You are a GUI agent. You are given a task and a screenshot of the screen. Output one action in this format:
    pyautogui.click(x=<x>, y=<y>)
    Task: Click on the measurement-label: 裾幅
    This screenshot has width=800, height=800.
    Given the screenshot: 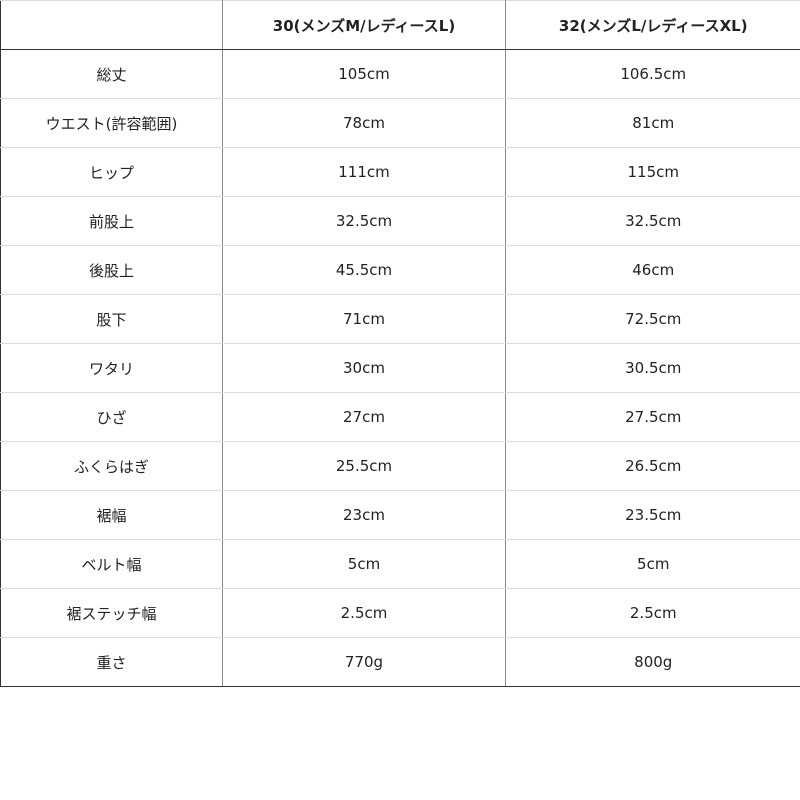 What is the action you would take?
    pyautogui.click(x=111, y=515)
    